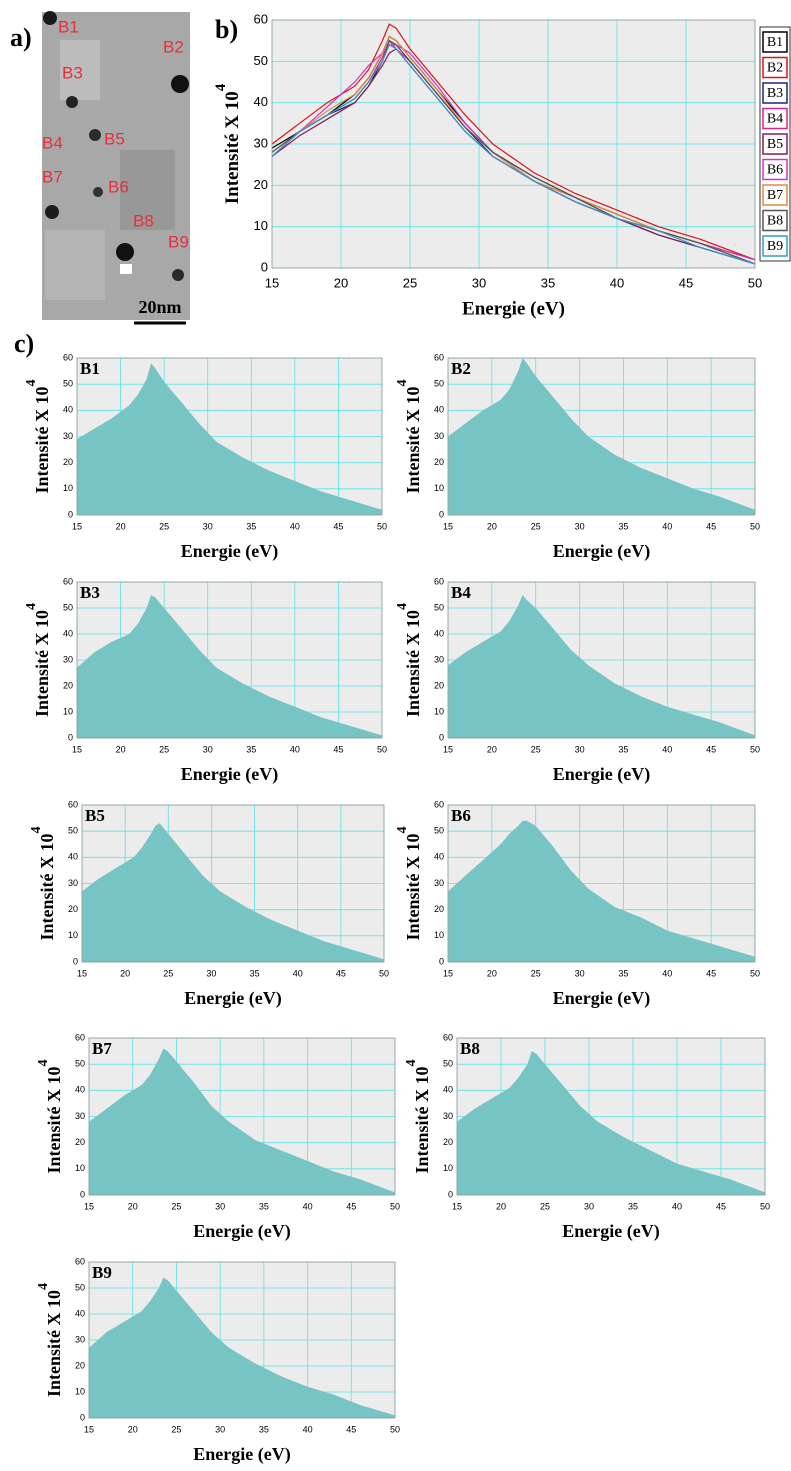  I want to click on panel-label: c), so click(24, 343).